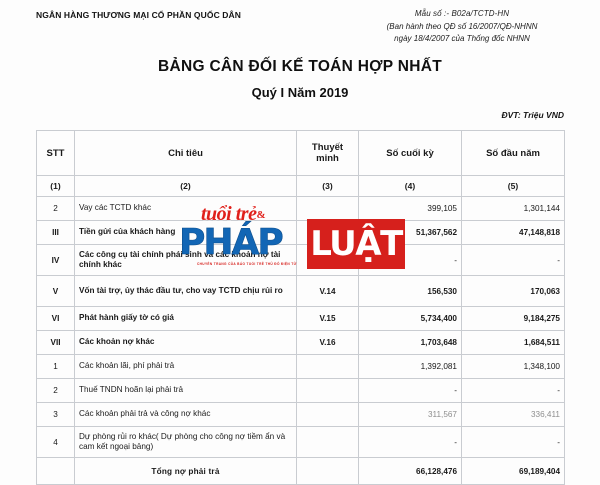  What do you see at coordinates (185, 414) in the screenshot?
I see `row-indicator-label: Các khoản phải trả và công nợ khác` at bounding box center [185, 414].